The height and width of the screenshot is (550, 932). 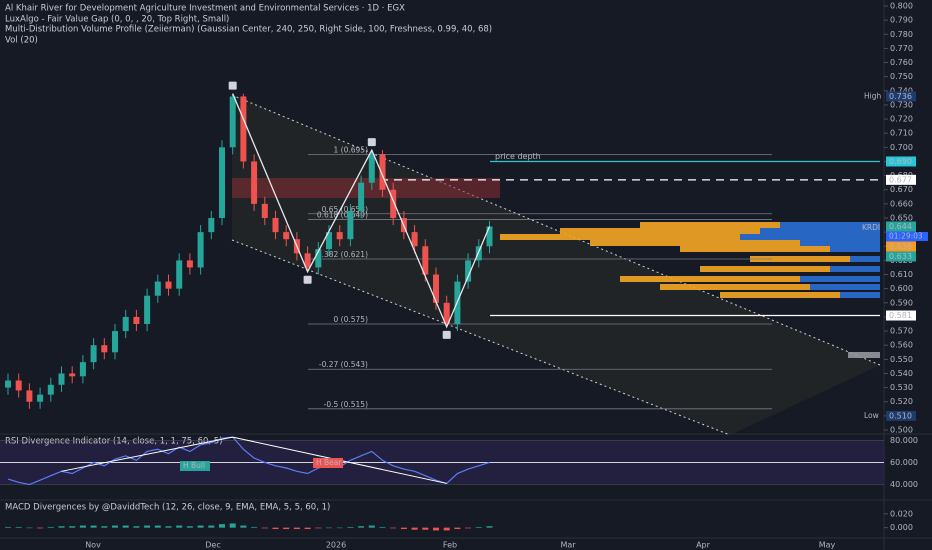 I want to click on x-tick-label: Apr, so click(x=703, y=545).